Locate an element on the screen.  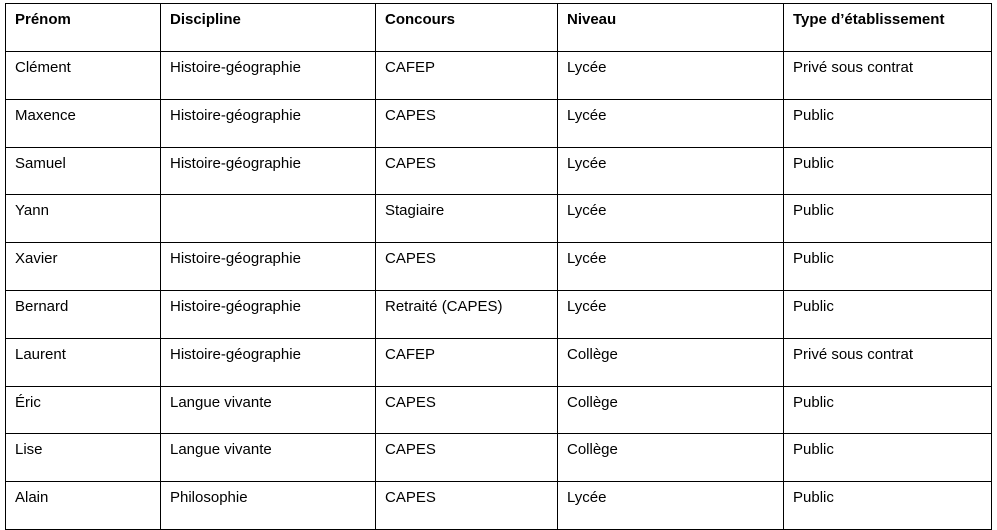
table-row: Éric Langue vivante CAPES Collège Public is located at coordinates (498, 410).